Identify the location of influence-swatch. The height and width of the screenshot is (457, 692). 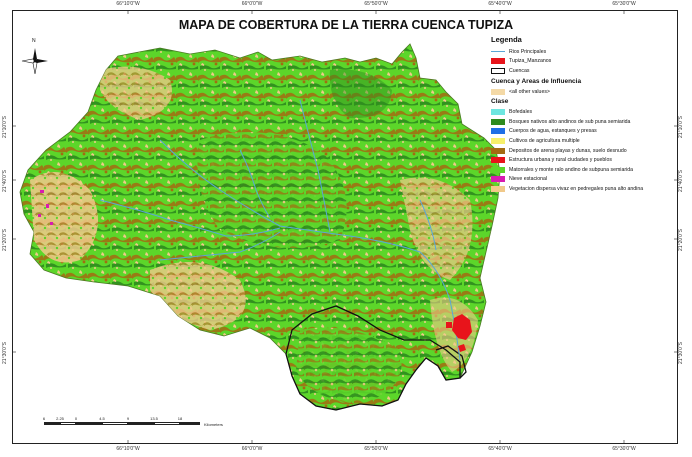
(498, 91).